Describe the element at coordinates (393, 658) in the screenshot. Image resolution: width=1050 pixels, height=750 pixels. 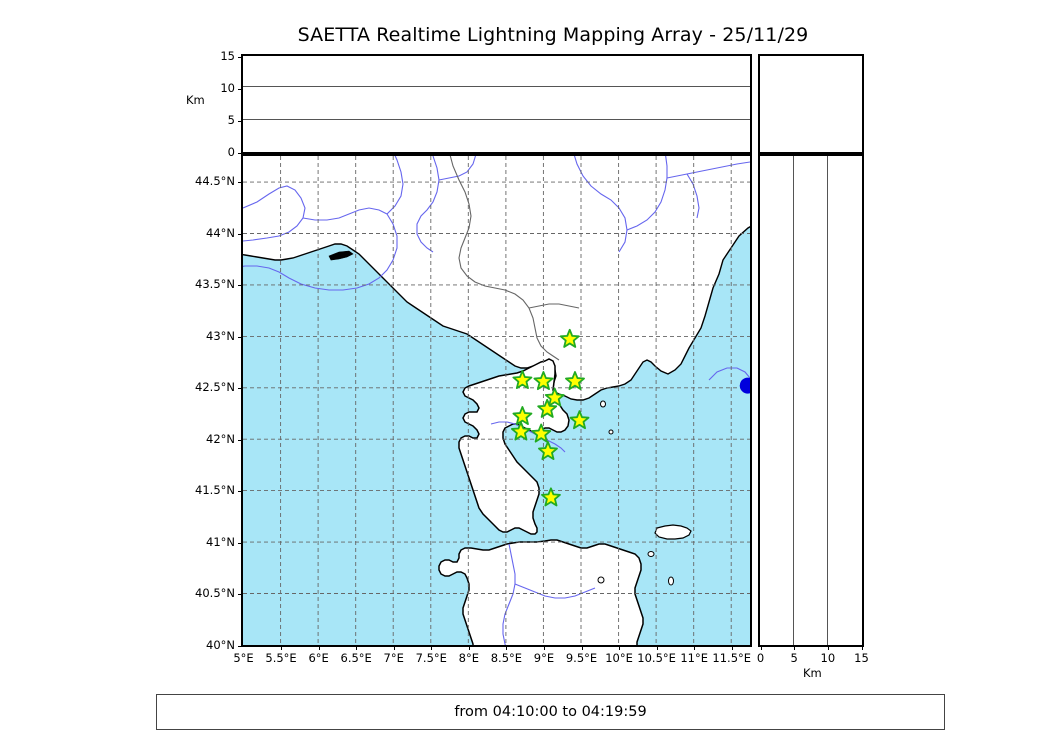
I see `lon-tick-label-4: 7°E` at that location.